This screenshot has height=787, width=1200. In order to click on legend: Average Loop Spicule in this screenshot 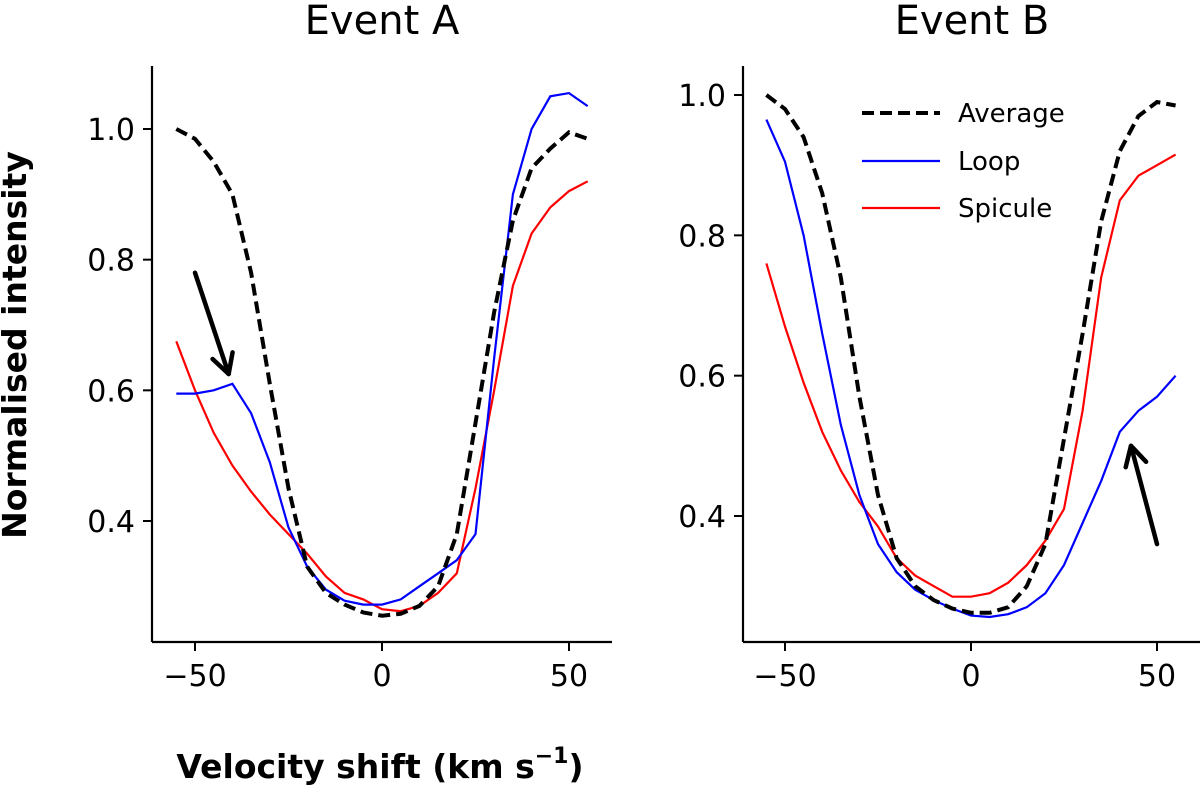, I will do `click(963, 161)`.